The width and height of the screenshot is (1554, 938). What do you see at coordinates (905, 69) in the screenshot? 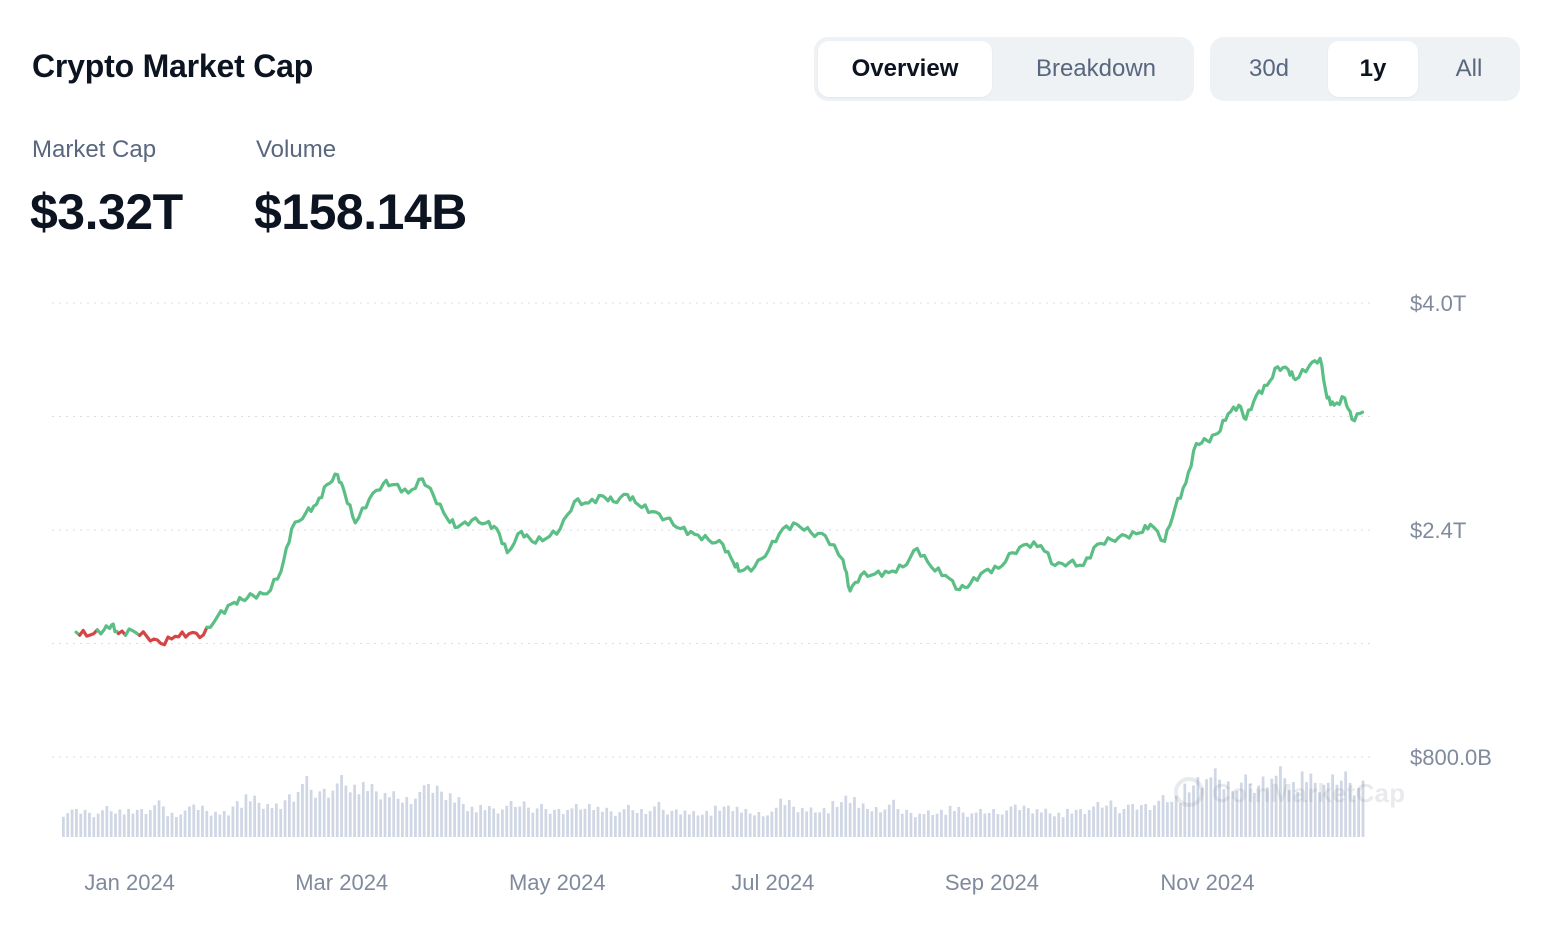
I see `tab-overview: Overview` at bounding box center [905, 69].